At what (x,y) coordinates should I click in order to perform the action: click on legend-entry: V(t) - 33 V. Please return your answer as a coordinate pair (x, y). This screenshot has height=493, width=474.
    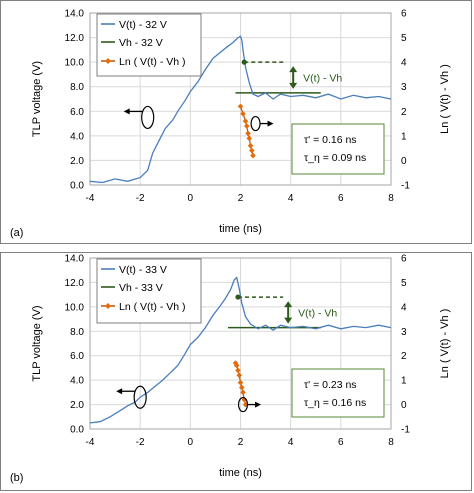
    Looking at the image, I should click on (143, 270).